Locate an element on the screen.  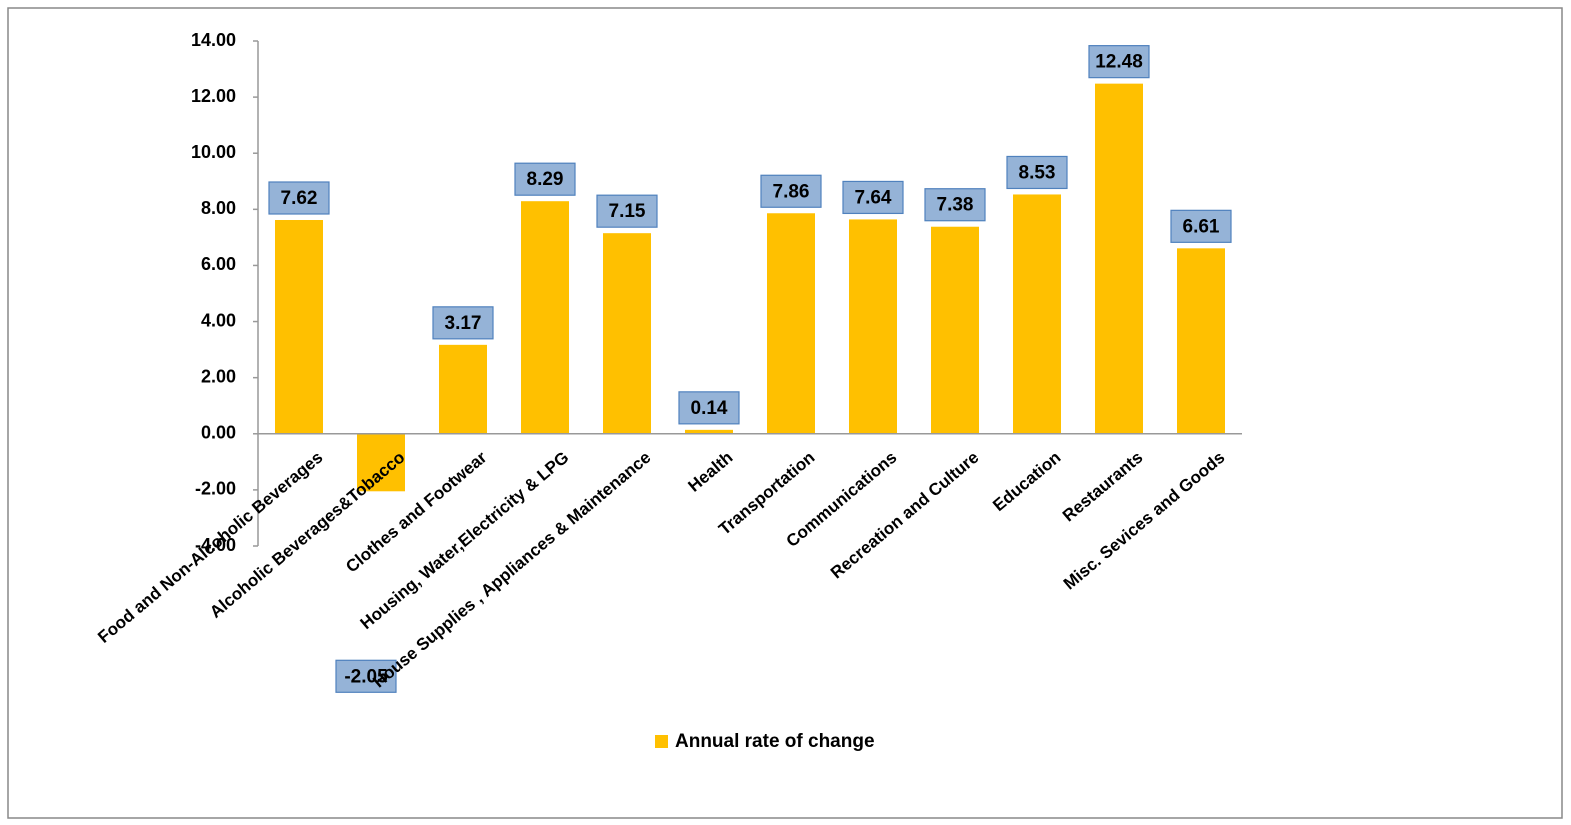
data-label: 7.86 is located at coordinates (791, 191).